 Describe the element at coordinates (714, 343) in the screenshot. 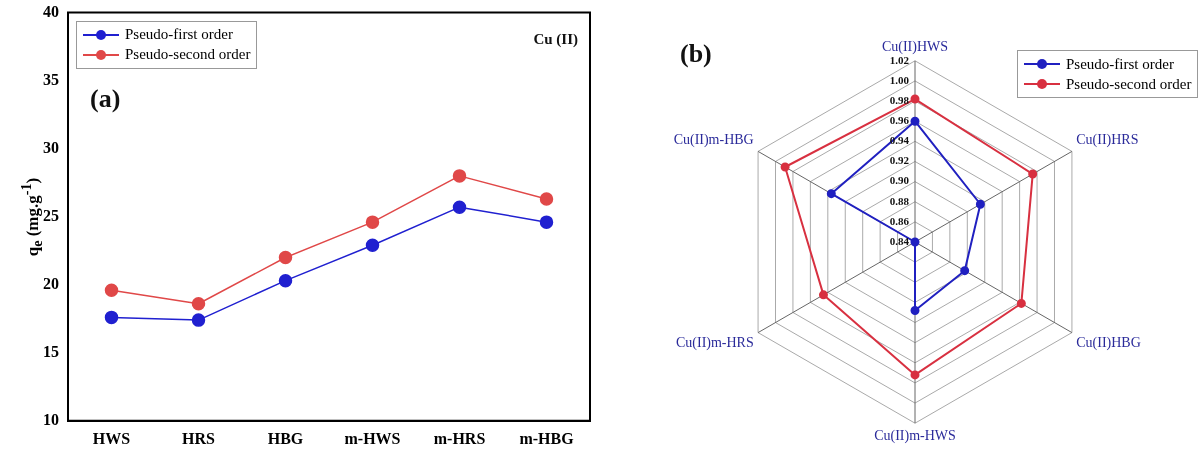

I see `spoke-label: Cu(II)m-HRS` at that location.